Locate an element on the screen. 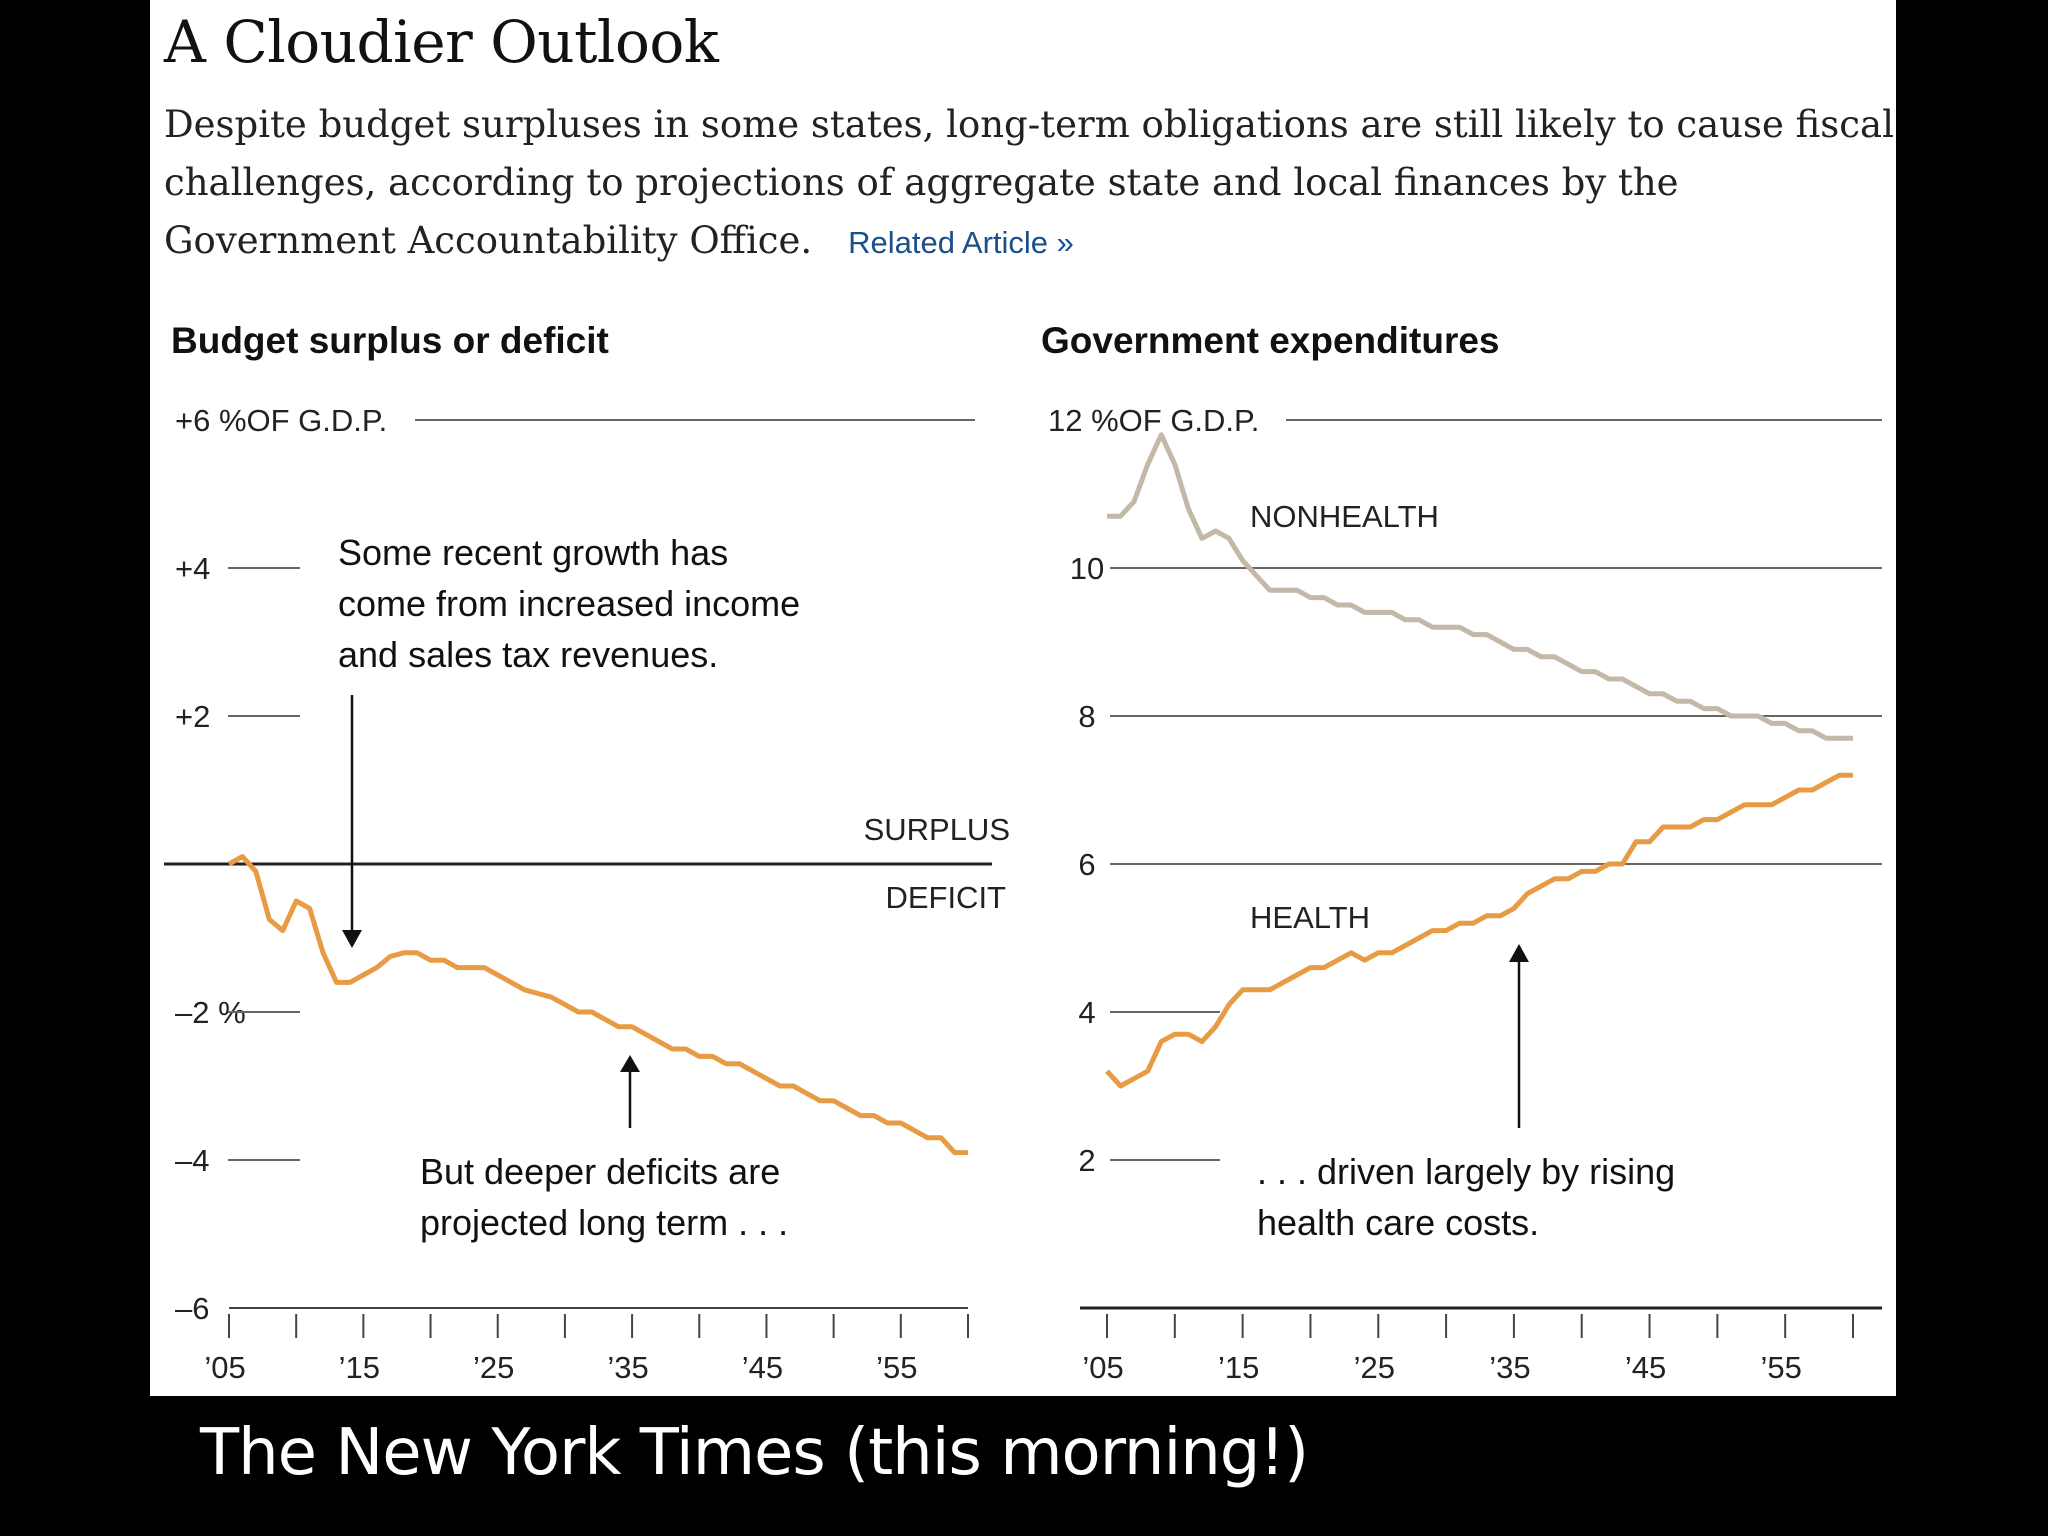  annotation-text-health-costs: health care costs. is located at coordinates (1398, 1222).